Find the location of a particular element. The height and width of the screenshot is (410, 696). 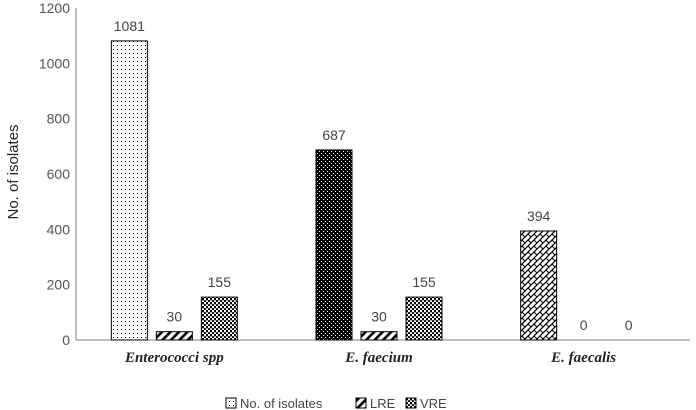

category-labels: Enterococci spp E. faecium E. faecalis is located at coordinates (370, 358).